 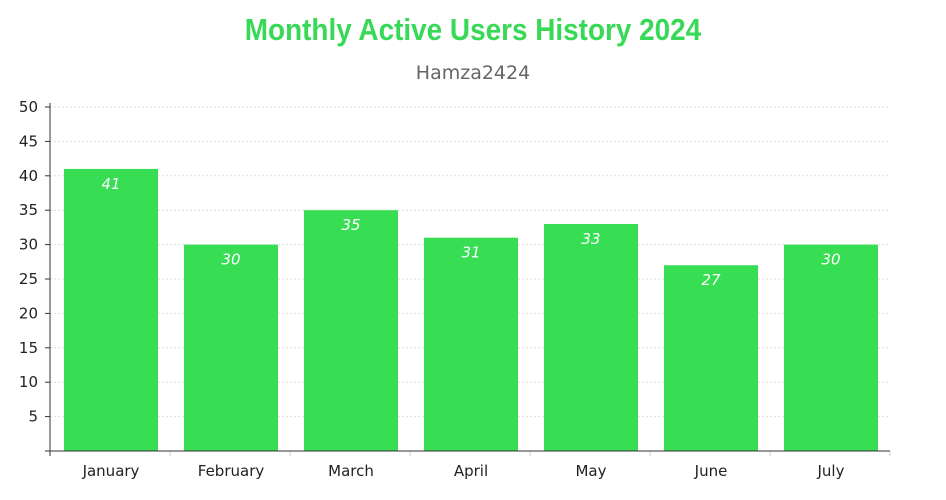 I want to click on x-tick-label-june: June, so click(x=711, y=471).